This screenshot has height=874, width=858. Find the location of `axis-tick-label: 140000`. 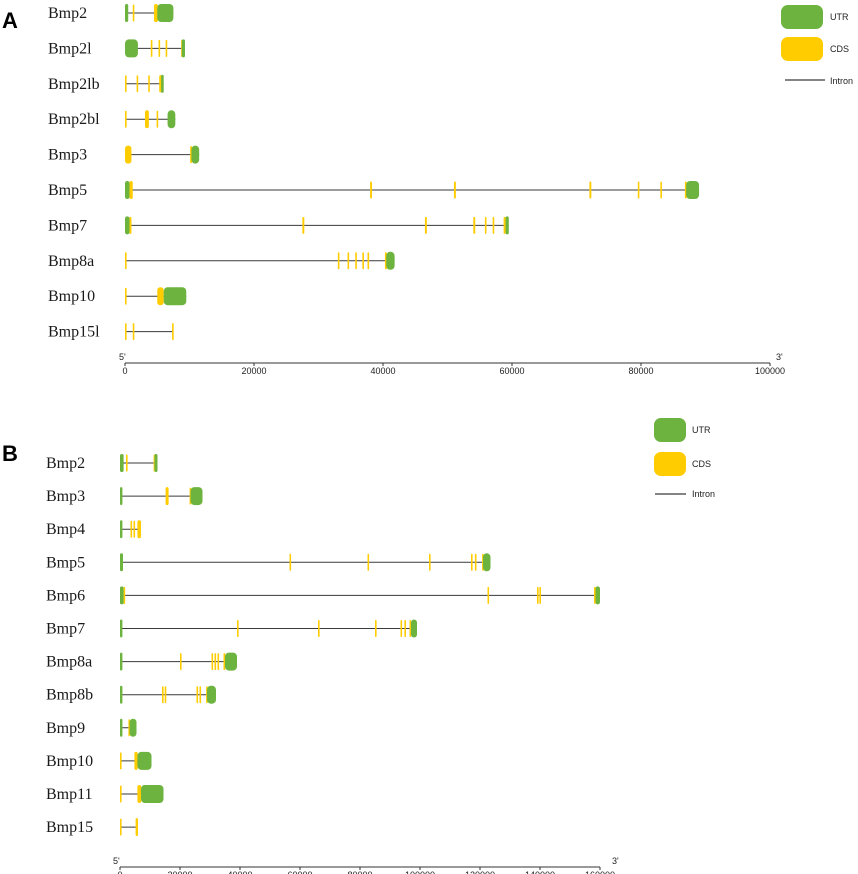

axis-tick-label: 140000 is located at coordinates (540, 872).